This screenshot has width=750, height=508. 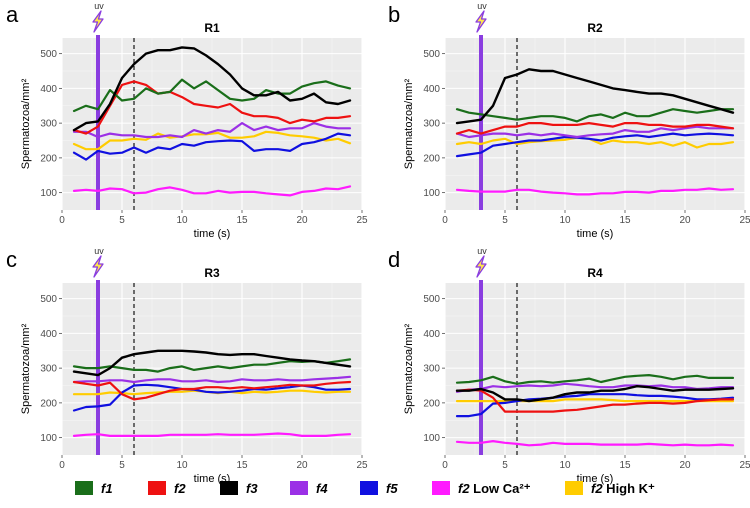 I want to click on legend-label: f2 Low Ca²⁺, so click(x=494, y=488).